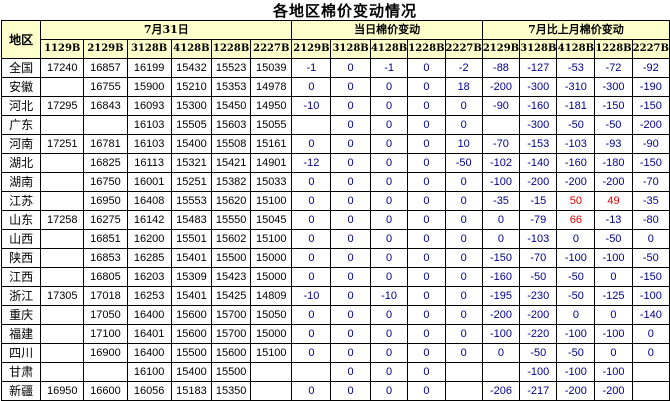 This screenshot has height=401, width=670. Describe the element at coordinates (311, 106) in the screenshot. I see `daily-cell: -10` at that location.